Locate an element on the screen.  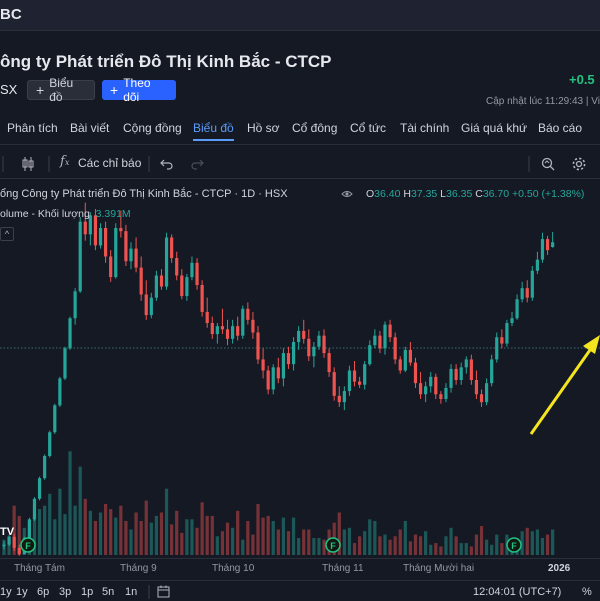
tab-shareholders: Cổ đông is located at coordinates (315, 128).